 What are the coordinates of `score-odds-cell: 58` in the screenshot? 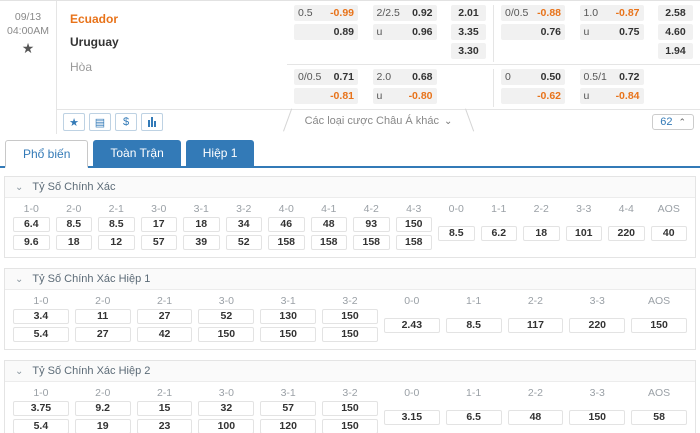 It's located at (659, 417).